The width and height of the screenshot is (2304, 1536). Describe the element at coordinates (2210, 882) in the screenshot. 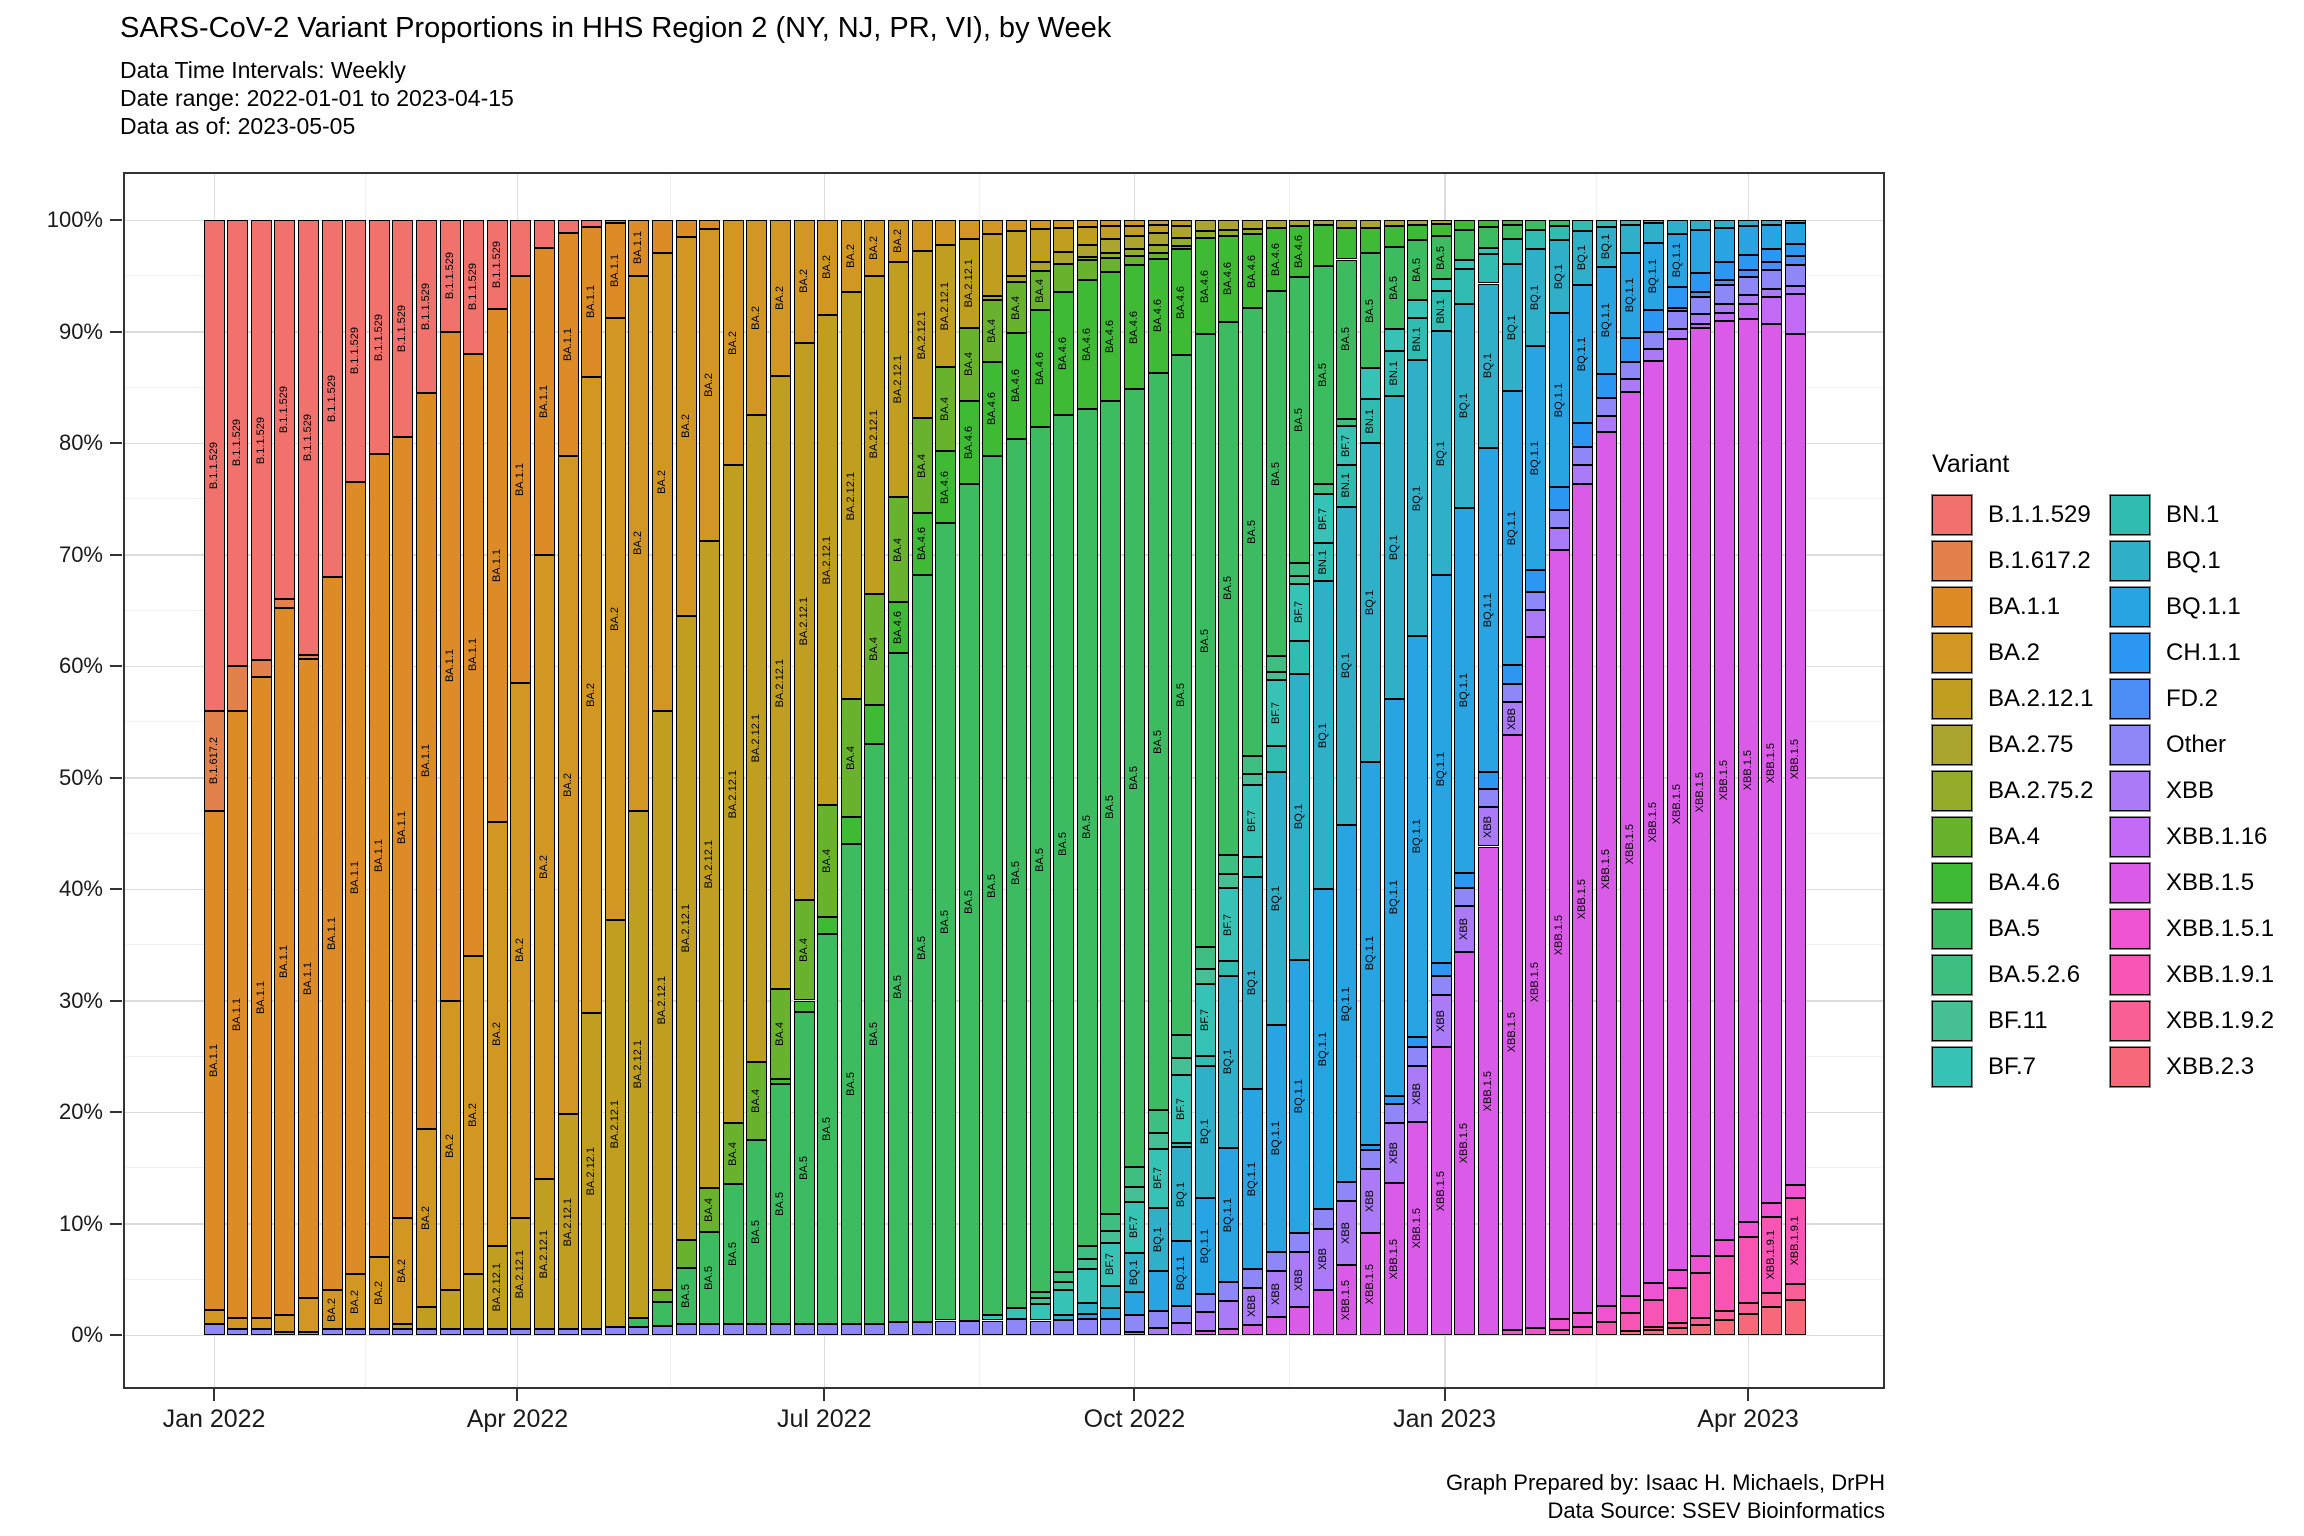

I see `legend-label: XBB.1.5` at that location.